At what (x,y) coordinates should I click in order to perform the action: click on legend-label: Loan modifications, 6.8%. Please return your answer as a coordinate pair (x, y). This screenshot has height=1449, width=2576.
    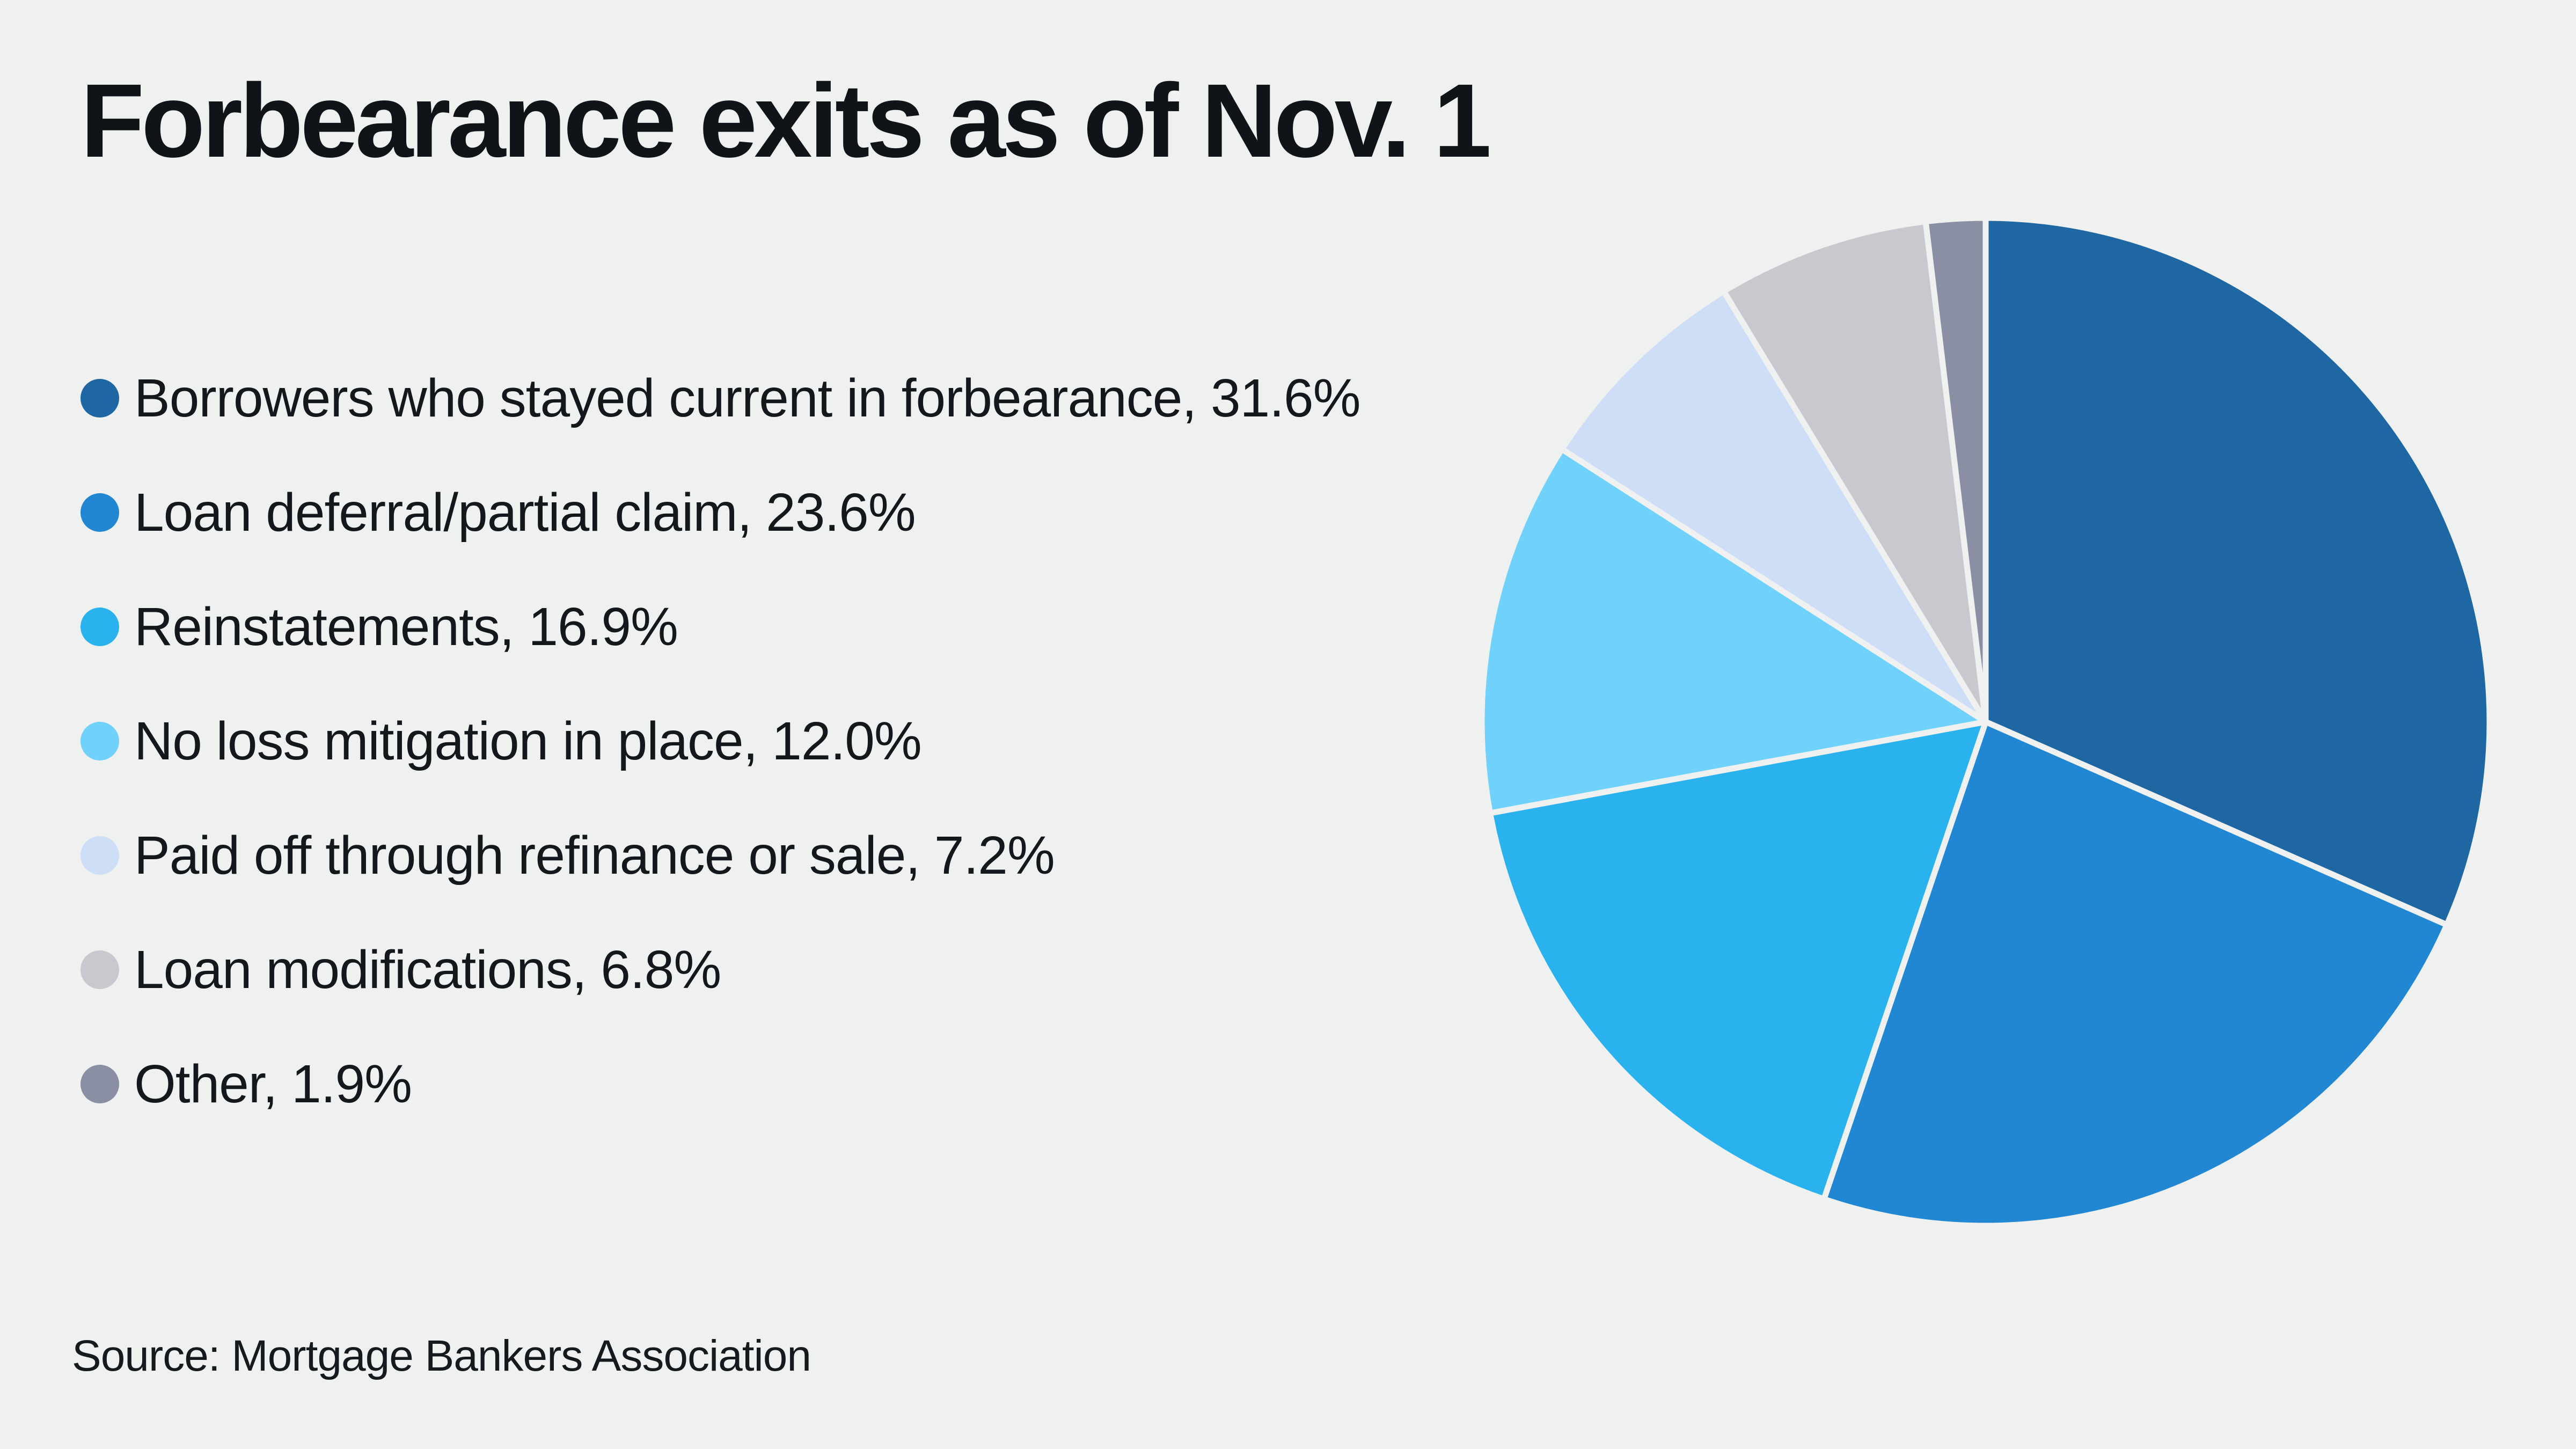
    Looking at the image, I should click on (427, 969).